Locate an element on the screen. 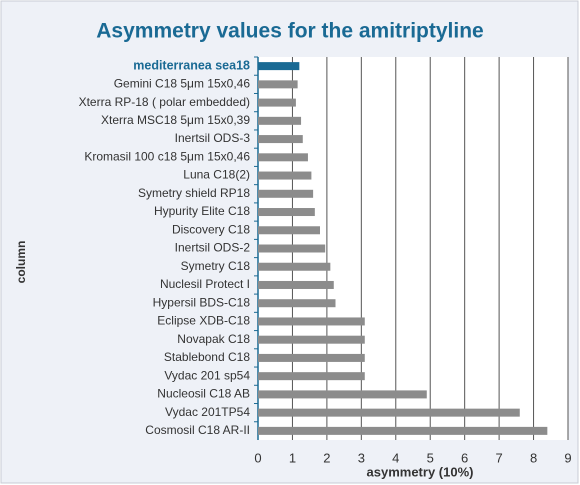  y-tick-label: Stablebond C18 is located at coordinates (207, 357).